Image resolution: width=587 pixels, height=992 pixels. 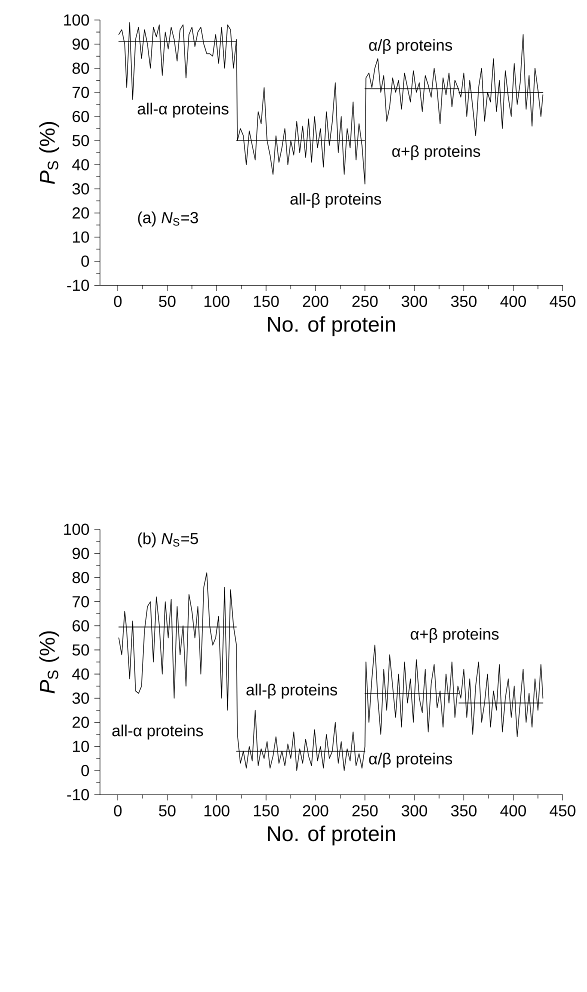 What do you see at coordinates (168, 540) in the screenshot?
I see `annotation: (b) N$_{S}$=5` at bounding box center [168, 540].